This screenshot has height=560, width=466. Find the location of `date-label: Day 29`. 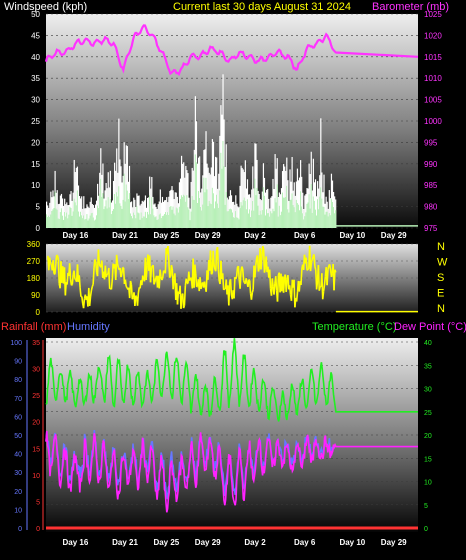

date-label: Day 29 is located at coordinates (208, 542).